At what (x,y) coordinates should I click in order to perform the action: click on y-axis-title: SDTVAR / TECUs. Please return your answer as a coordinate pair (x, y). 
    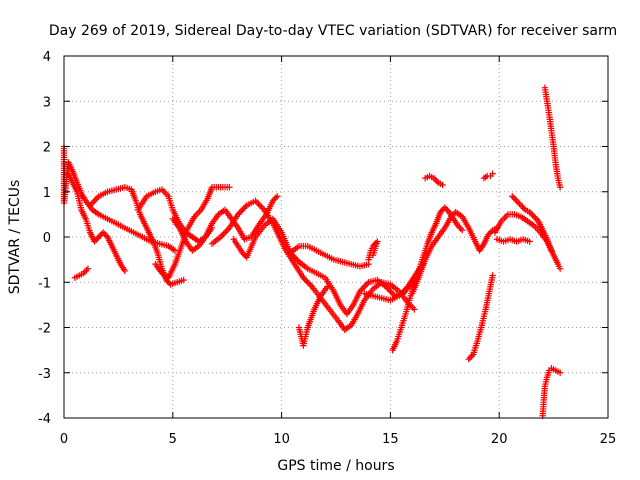
    Looking at the image, I should click on (15, 237).